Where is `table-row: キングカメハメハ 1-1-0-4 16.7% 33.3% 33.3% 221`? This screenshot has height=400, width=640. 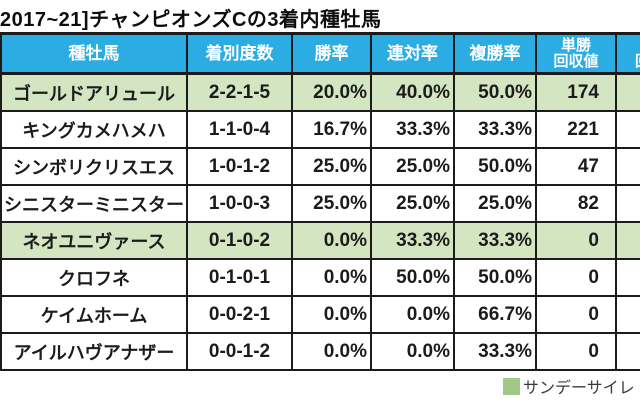
table-row: キングカメハメハ 1-1-0-4 16.7% 33.3% 33.3% 221 is located at coordinates (321, 130).